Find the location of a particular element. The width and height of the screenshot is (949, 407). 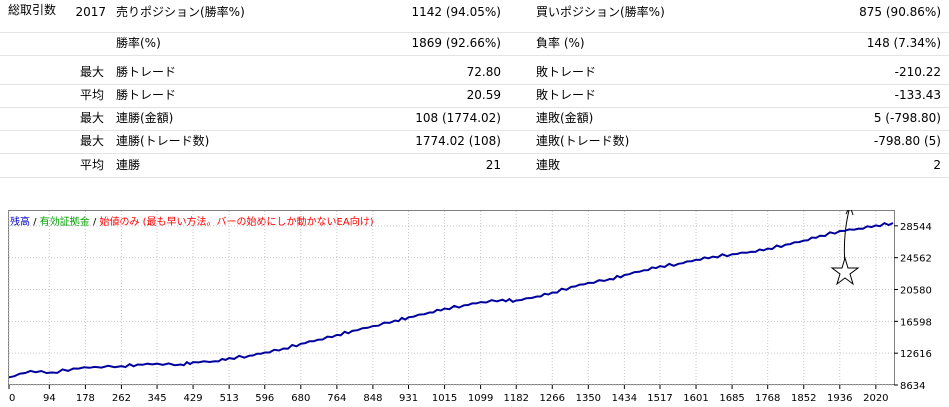

x-tick-label: 1099 is located at coordinates (480, 398).